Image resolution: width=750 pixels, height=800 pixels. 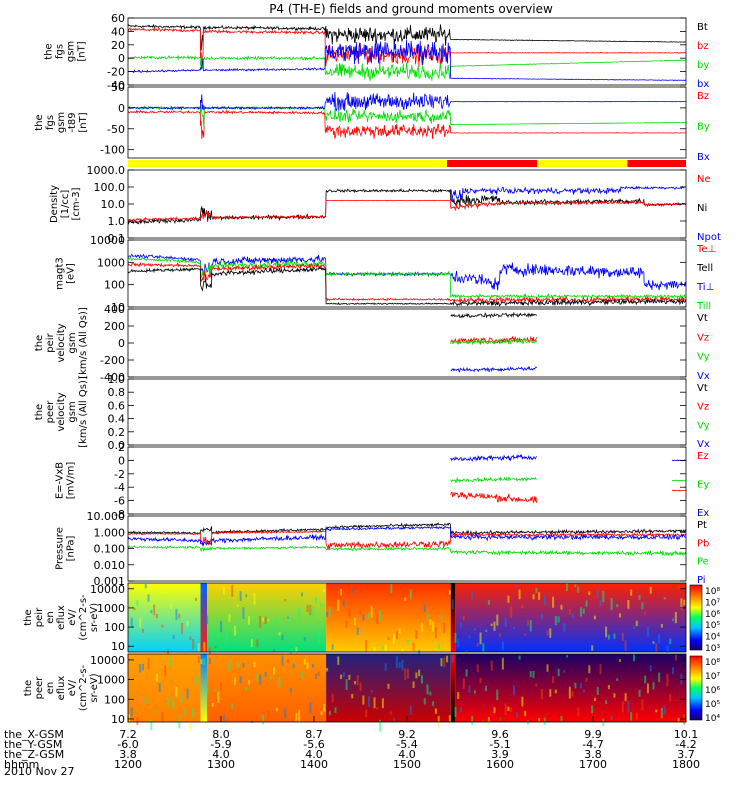 I want to click on y-axis-label-line: magt3, so click(x=60, y=273).